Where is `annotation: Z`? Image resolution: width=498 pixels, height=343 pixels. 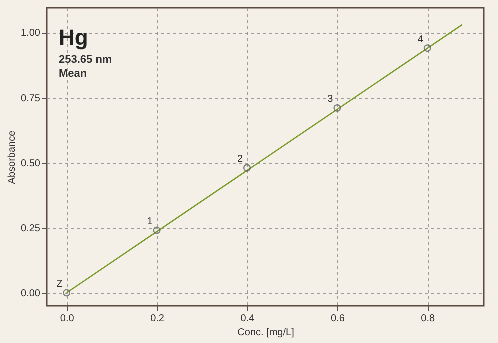 annotation: Z is located at coordinates (59, 284).